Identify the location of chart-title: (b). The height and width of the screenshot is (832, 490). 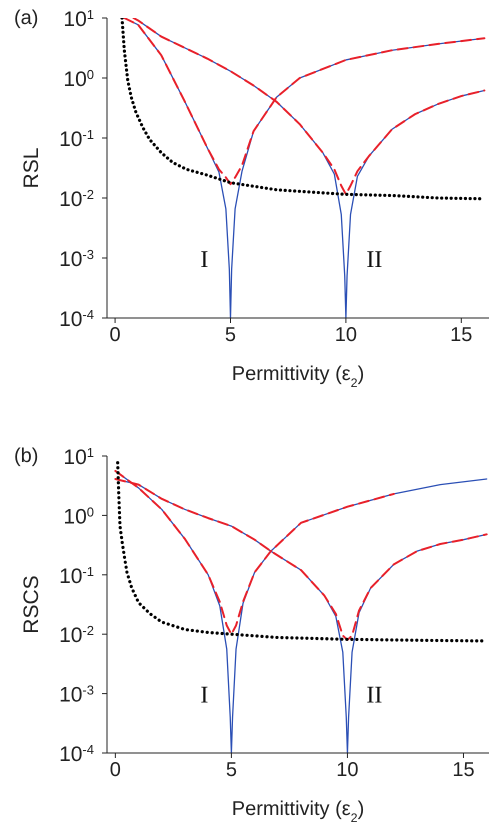
(26, 456).